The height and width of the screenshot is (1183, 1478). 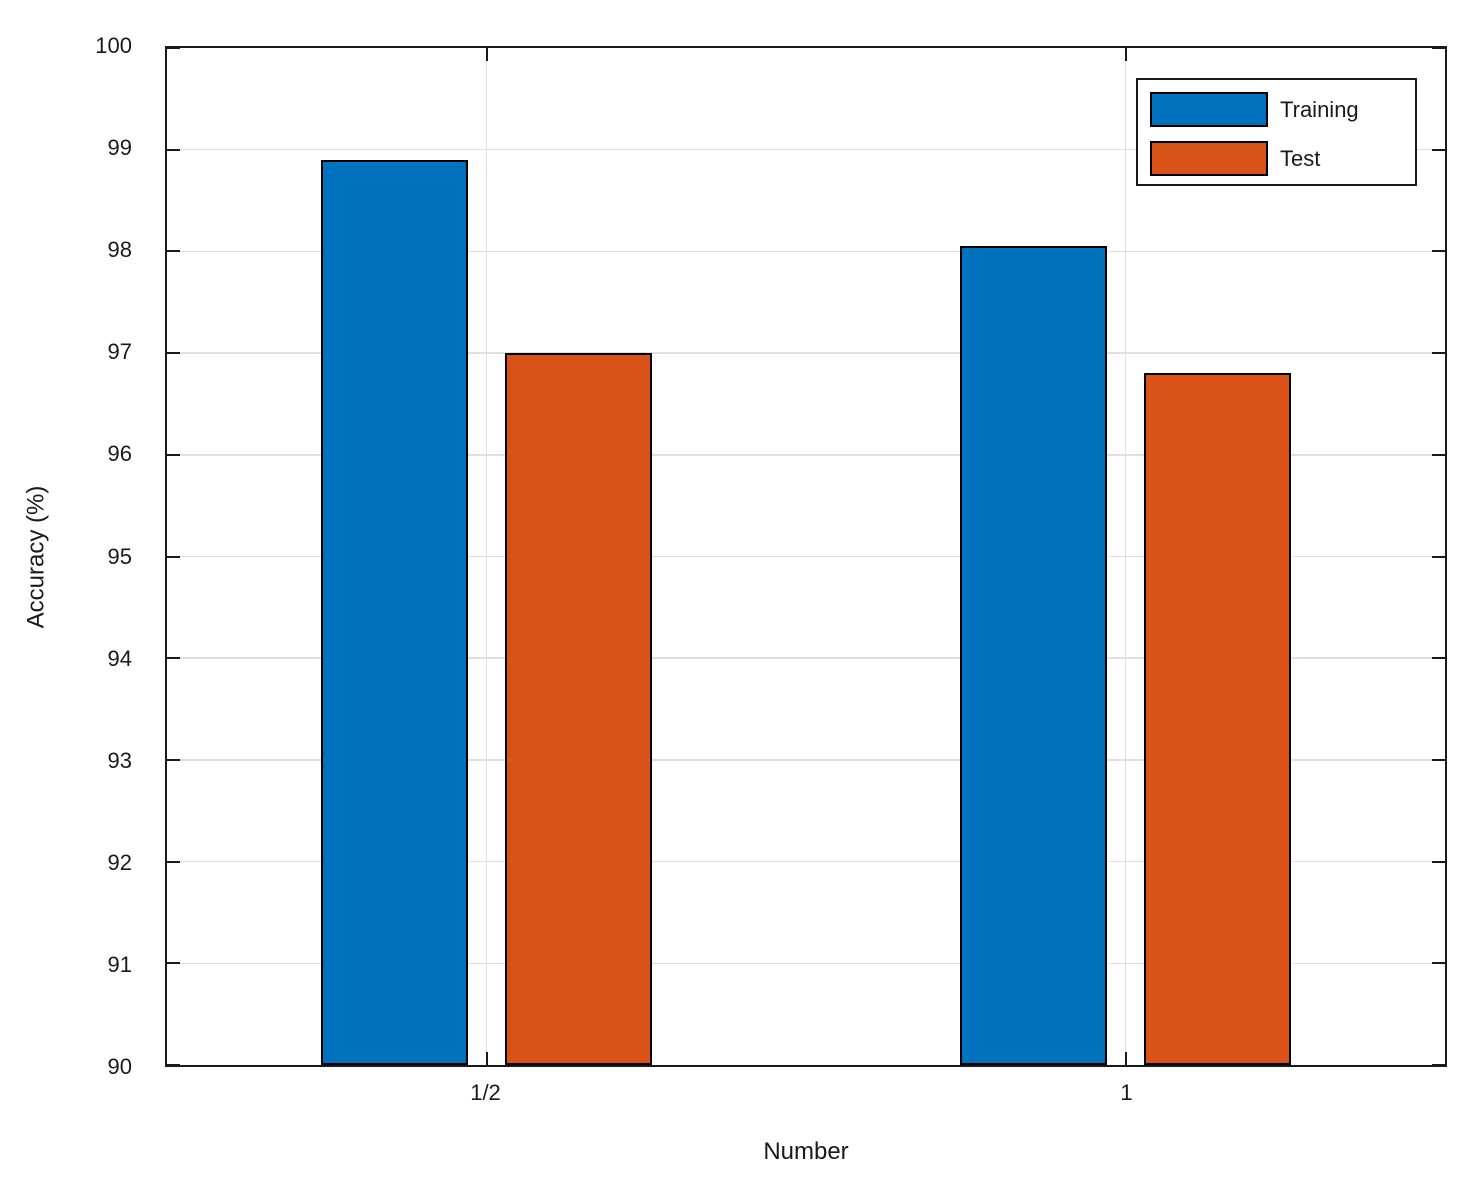 I want to click on legend-item-test: Test, so click(x=1282, y=158).